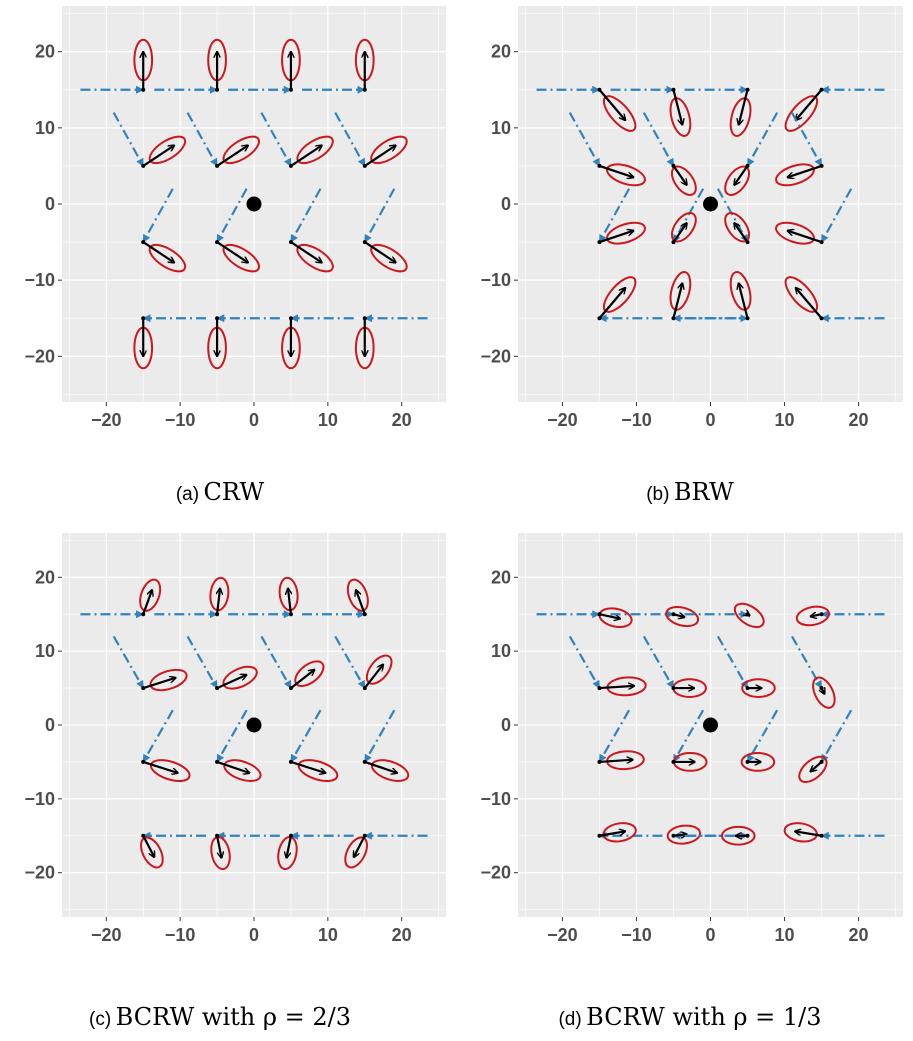 The image size is (913, 1041). I want to click on x-tick-label: 20, so click(859, 935).